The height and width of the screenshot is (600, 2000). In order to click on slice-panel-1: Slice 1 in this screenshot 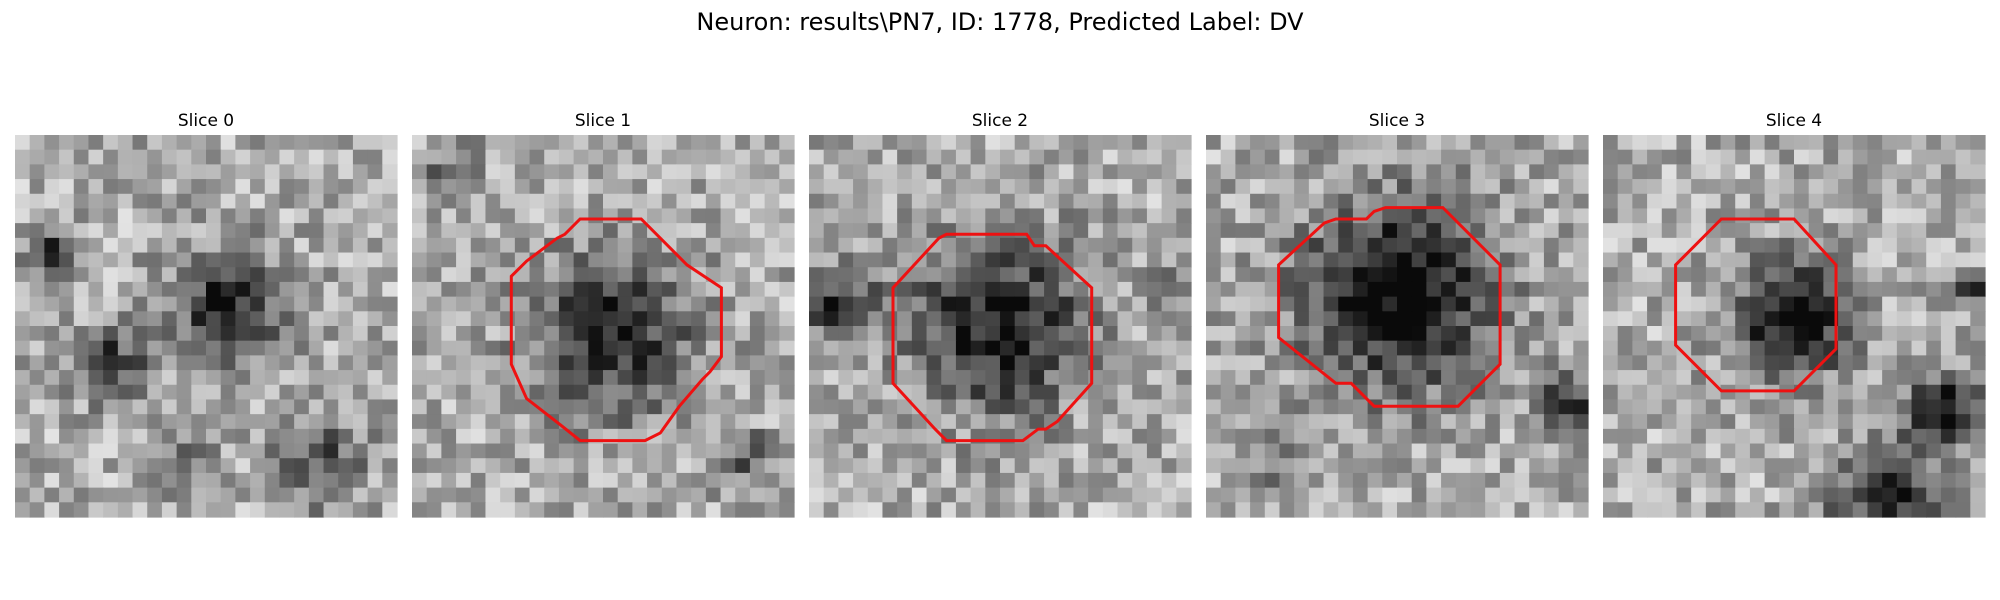, I will do `click(603, 314)`.